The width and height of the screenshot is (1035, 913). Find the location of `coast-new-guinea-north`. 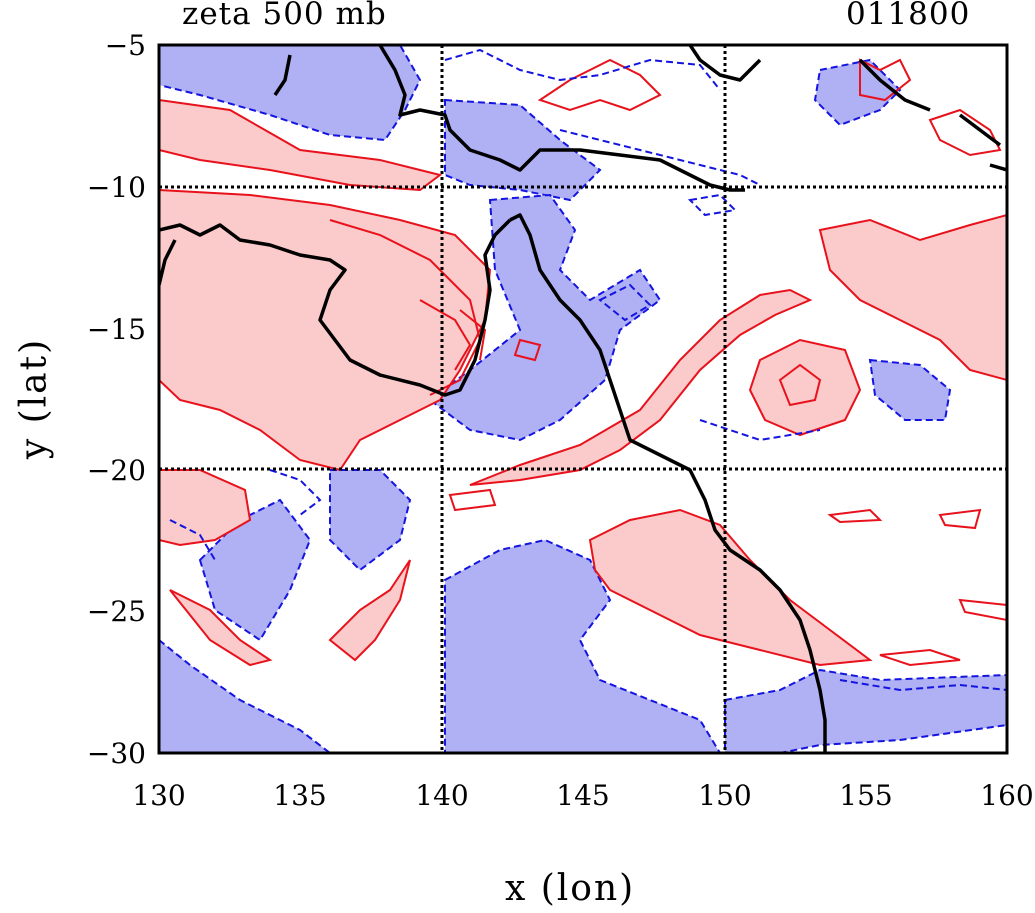

coast-new-guinea-north is located at coordinates (725, 63).